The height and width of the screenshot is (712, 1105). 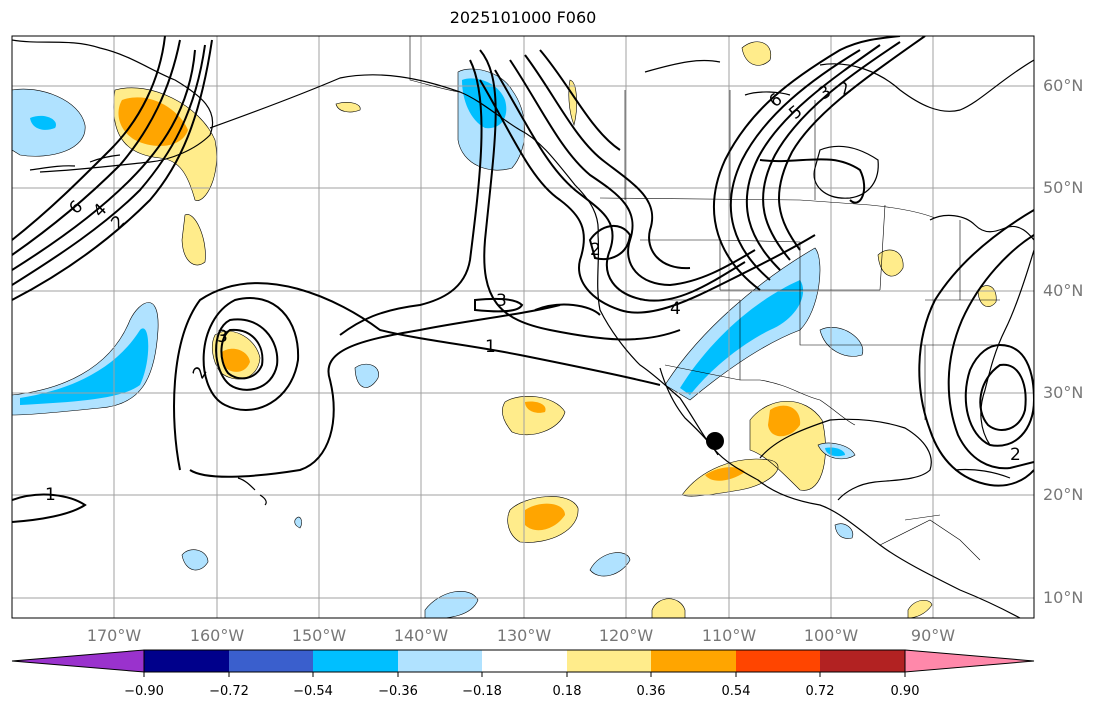 What do you see at coordinates (820, 691) in the screenshot?
I see `colorbar-tick-label: 0.72` at bounding box center [820, 691].